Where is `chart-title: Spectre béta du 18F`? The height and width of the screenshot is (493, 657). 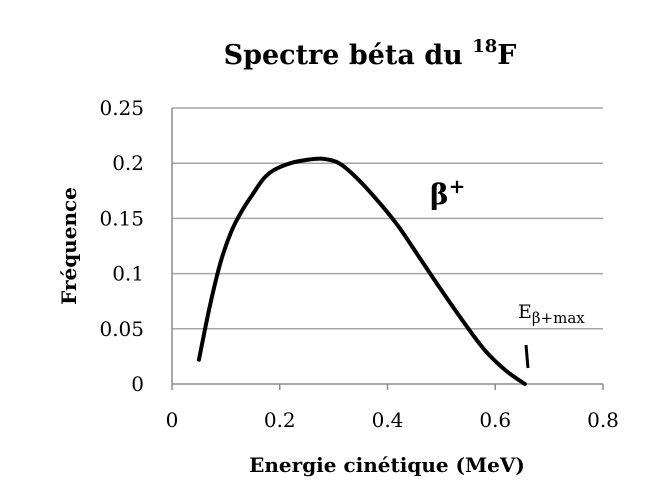
chart-title: Spectre béta du 18F is located at coordinates (370, 53).